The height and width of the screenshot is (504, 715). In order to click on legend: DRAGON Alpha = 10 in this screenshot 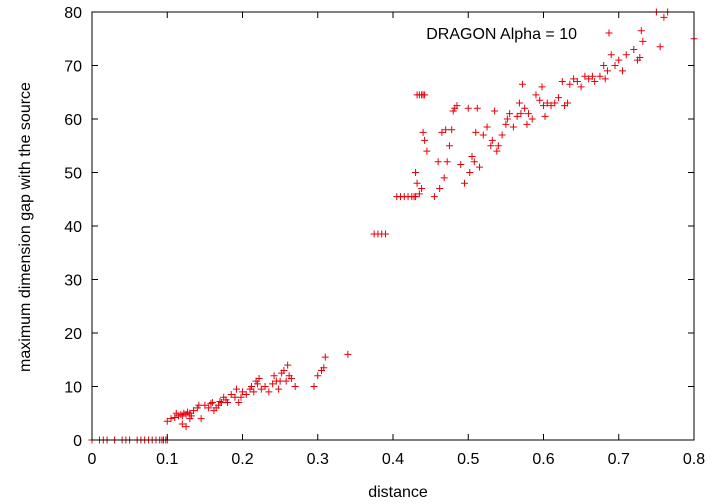, I will do `click(519, 34)`.